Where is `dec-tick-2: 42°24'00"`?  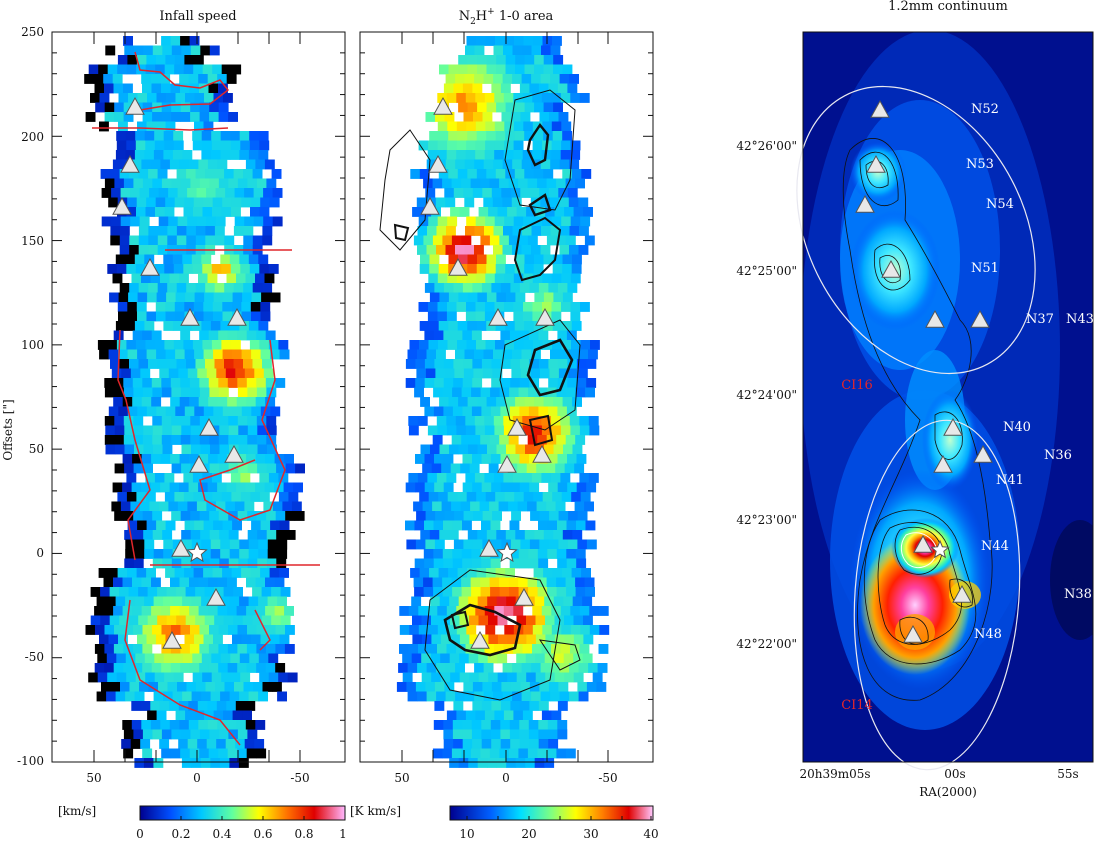 dec-tick-2: 42°24'00" is located at coordinates (766, 395).